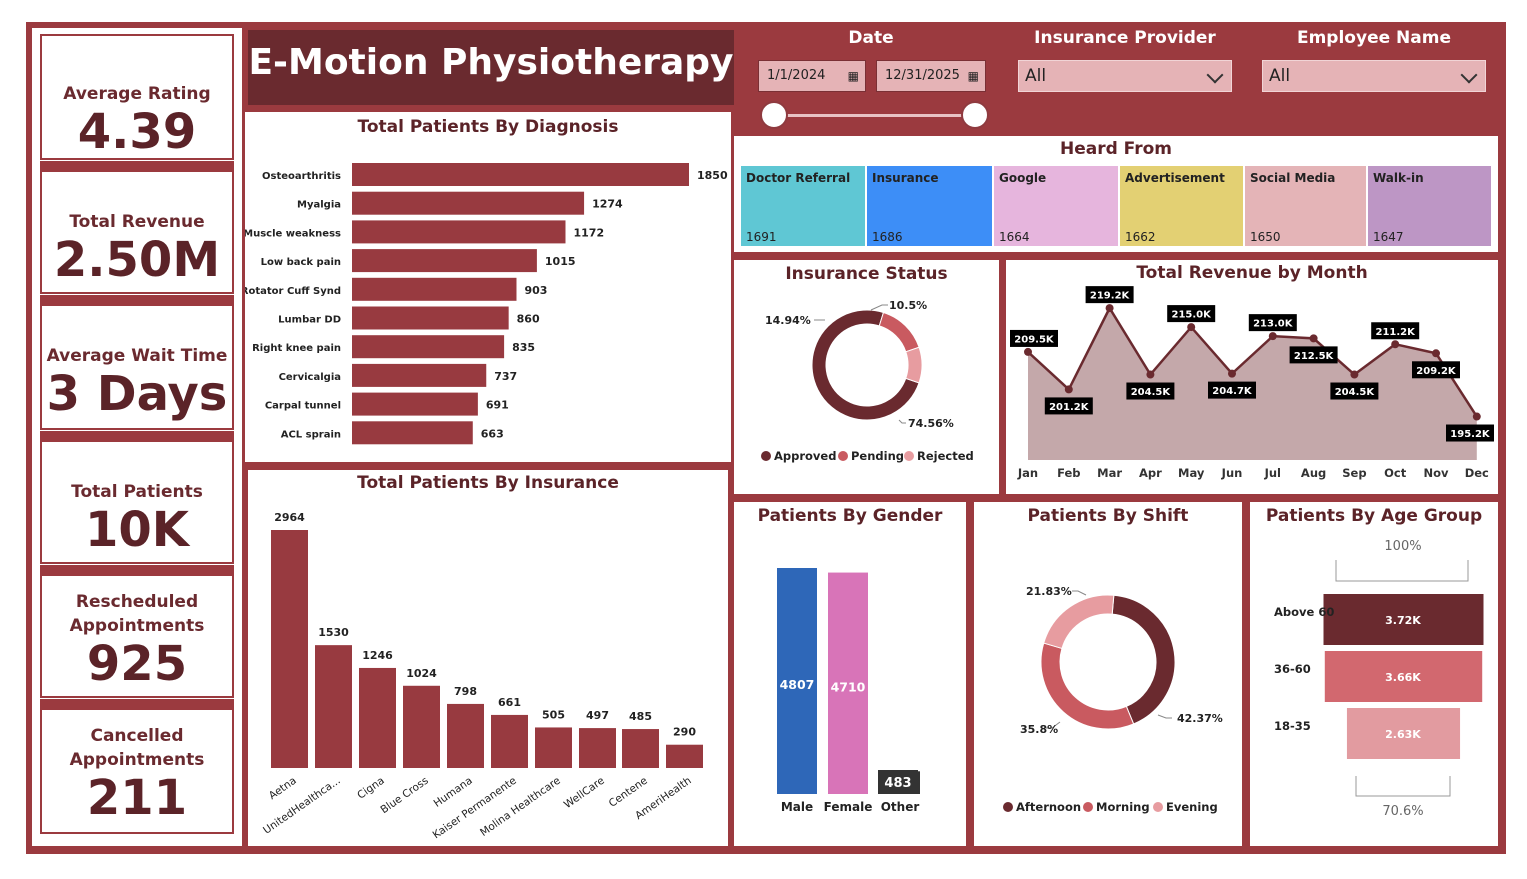 The width and height of the screenshot is (1527, 879). Describe the element at coordinates (908, 305) in the screenshot. I see `data-label: 10.5%` at that location.